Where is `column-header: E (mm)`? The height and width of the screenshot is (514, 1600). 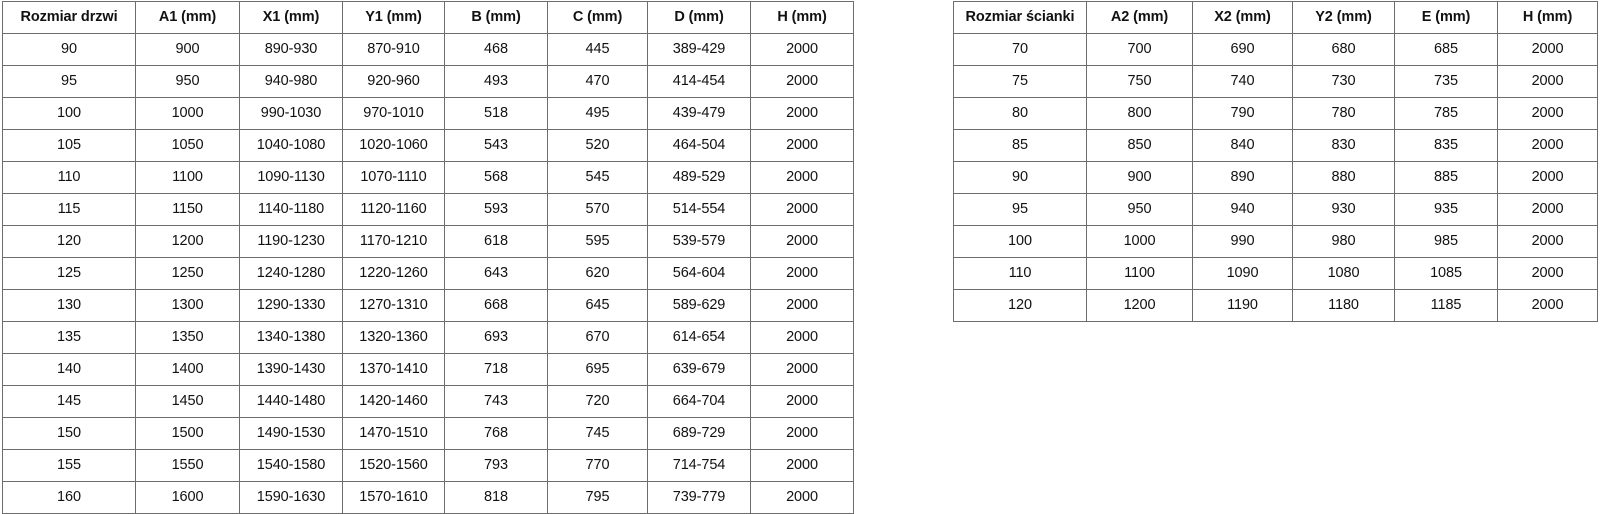 column-header: E (mm) is located at coordinates (1446, 17).